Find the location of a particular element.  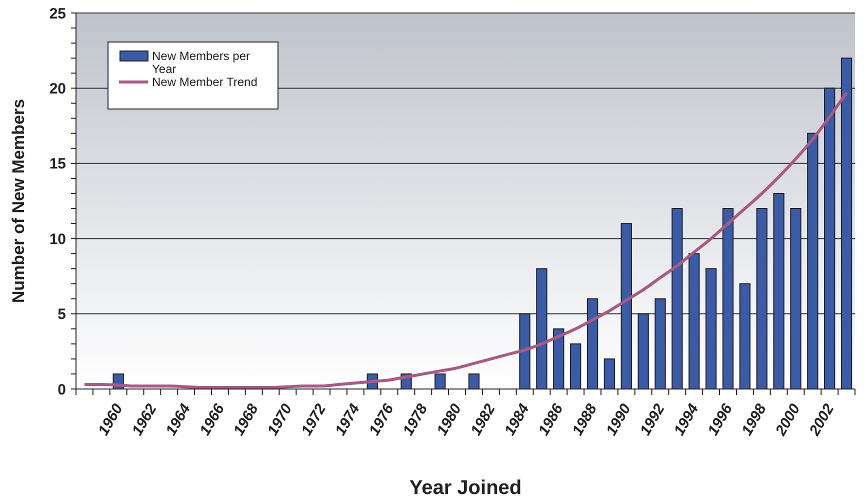

y-axis-title: Number of New Members is located at coordinates (18, 201).